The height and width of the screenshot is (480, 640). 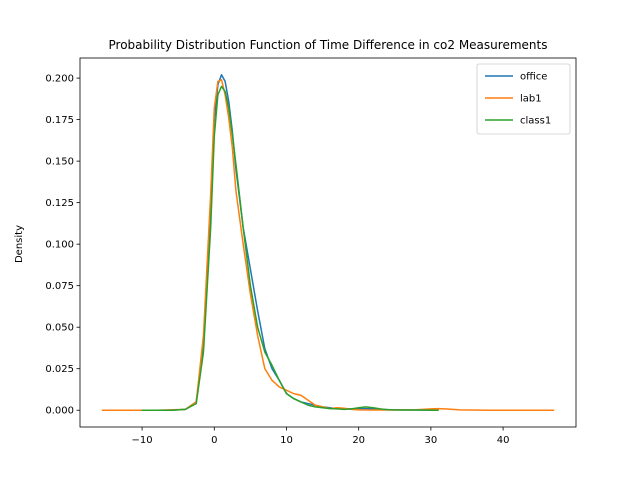 I want to click on x-tick-label: 20, so click(x=358, y=440).